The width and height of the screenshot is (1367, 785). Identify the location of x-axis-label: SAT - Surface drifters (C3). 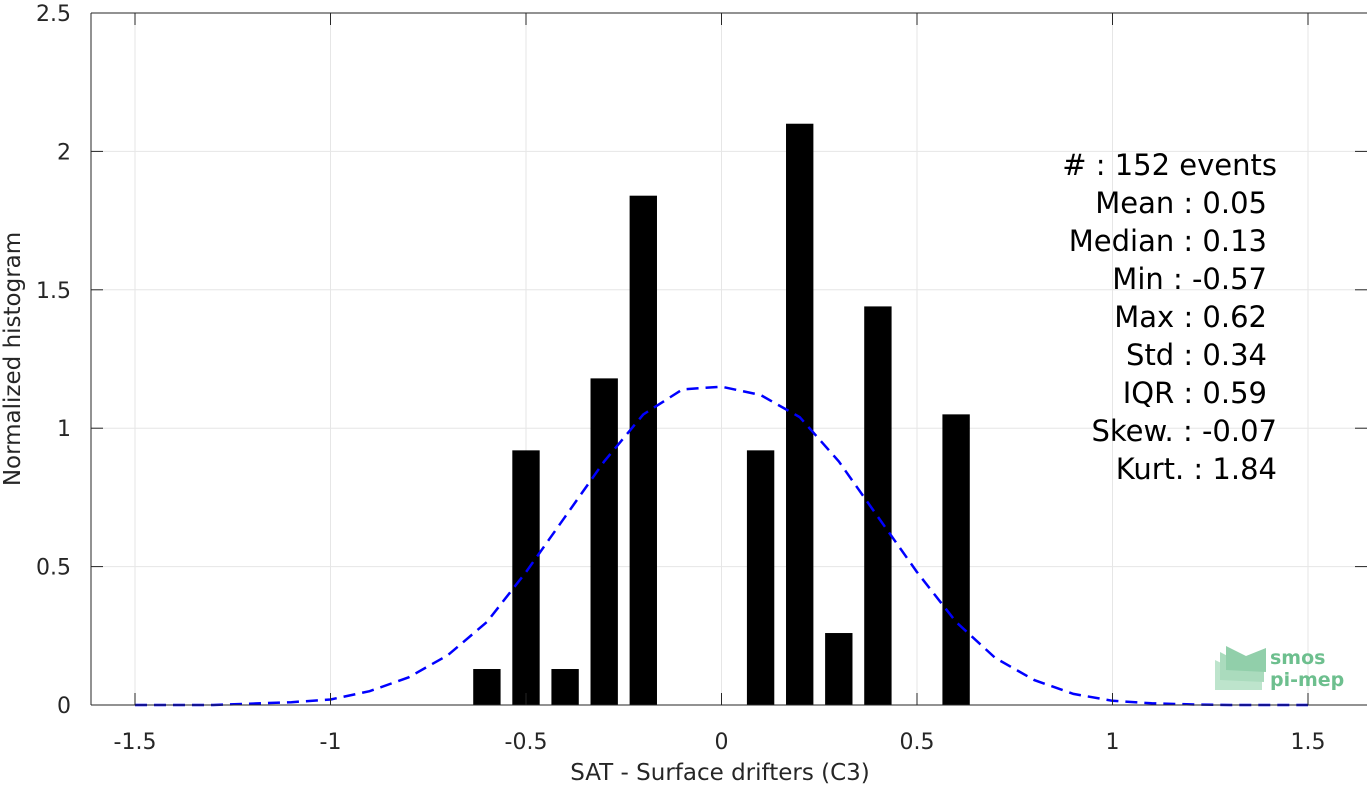
(720, 772).